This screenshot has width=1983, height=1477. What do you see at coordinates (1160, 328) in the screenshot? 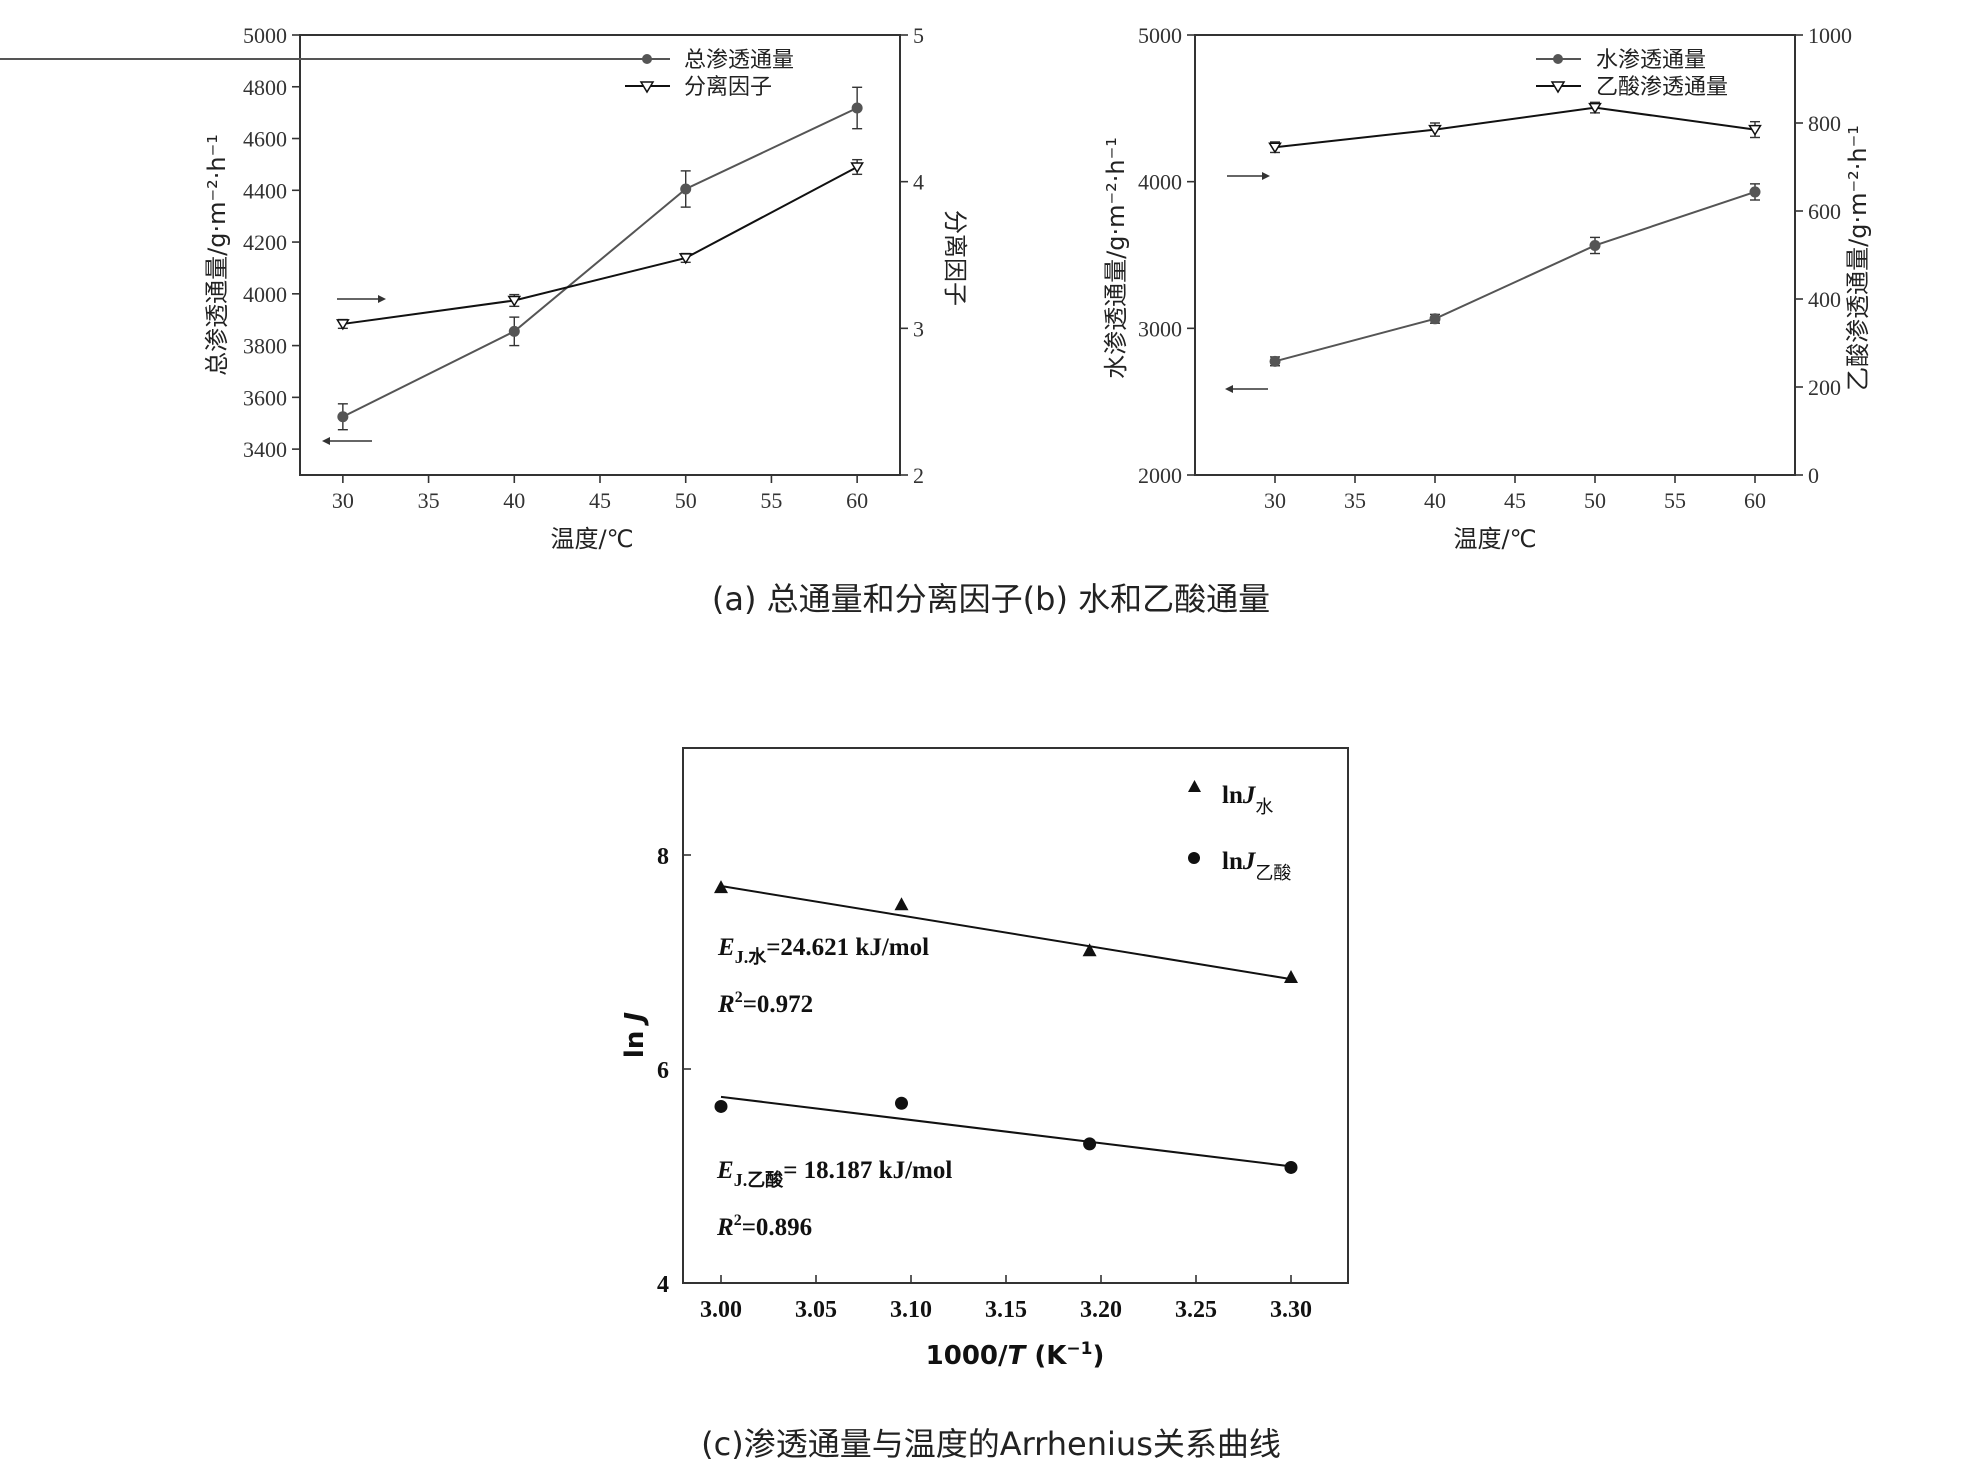
I see `chart-b-ytick-label: 3000` at bounding box center [1160, 328].